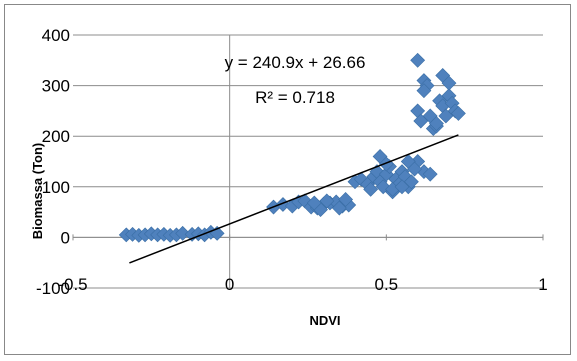 The height and width of the screenshot is (361, 577). What do you see at coordinates (229, 284) in the screenshot?
I see `x-tick-label: 0` at bounding box center [229, 284].